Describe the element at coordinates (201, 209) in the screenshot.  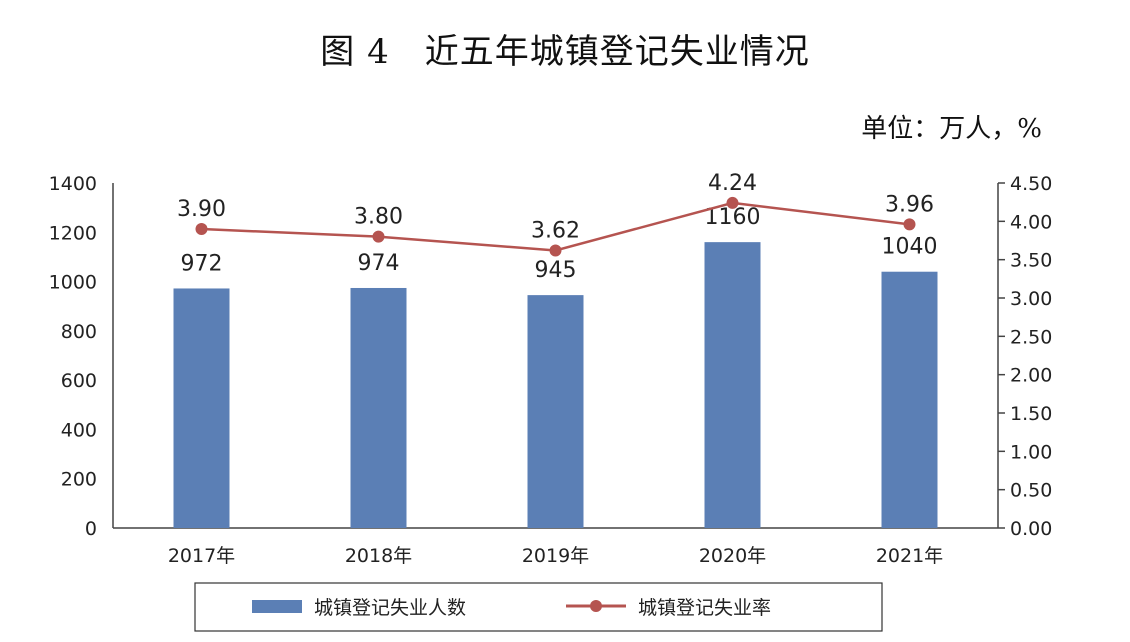
I see `rate-value-label: 3.90` at that location.